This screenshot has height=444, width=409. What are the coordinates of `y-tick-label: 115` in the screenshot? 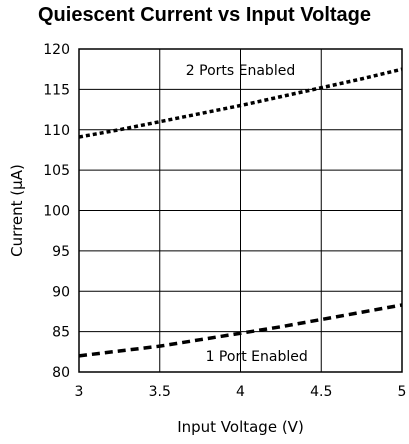 It's located at (56, 90).